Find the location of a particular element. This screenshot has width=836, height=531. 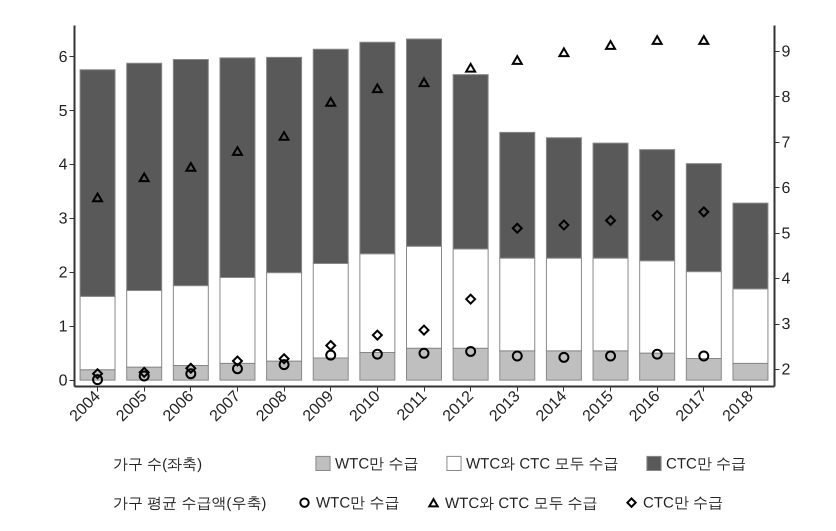

y-tick-label: 5 is located at coordinates (63, 111).